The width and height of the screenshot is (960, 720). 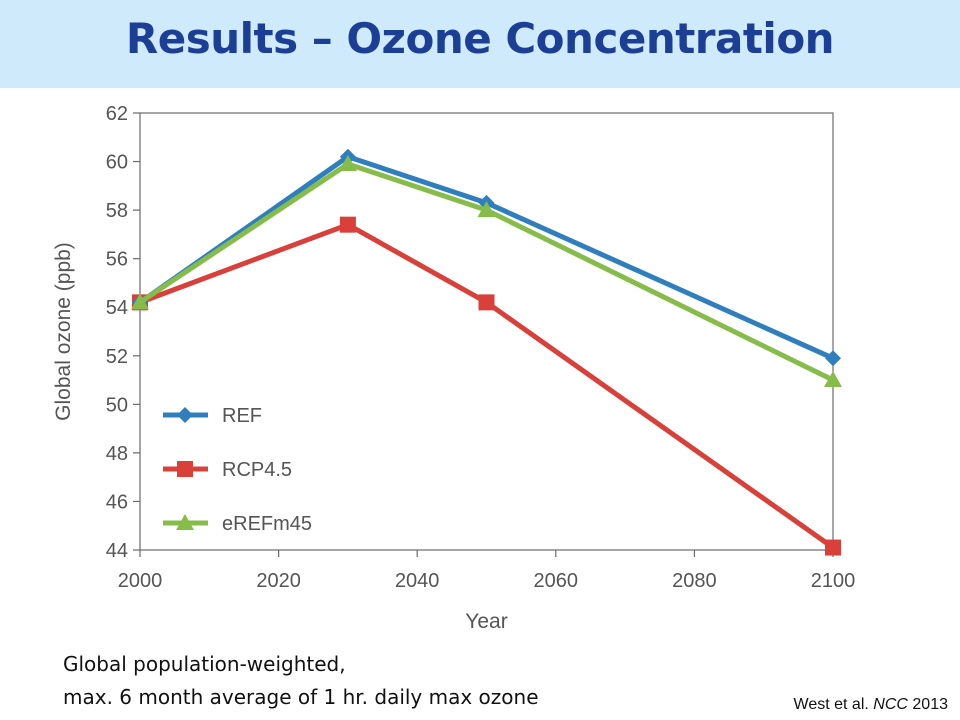 I want to click on y-tick-label: 54, so click(x=117, y=308).